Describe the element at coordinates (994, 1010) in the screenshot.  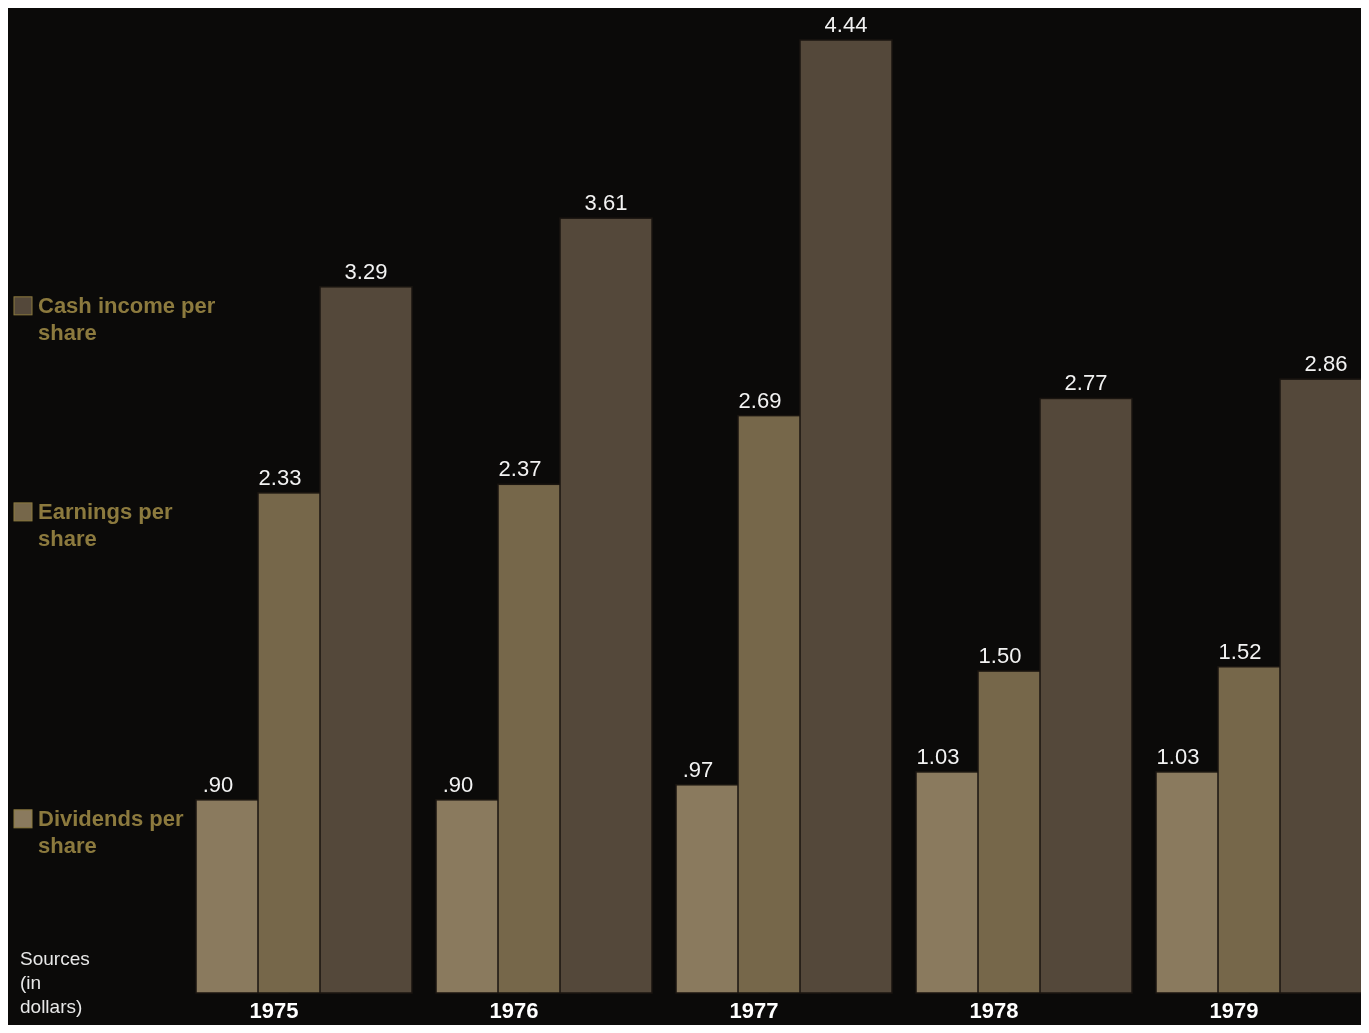
I see `x-tick-label: 1978` at that location.